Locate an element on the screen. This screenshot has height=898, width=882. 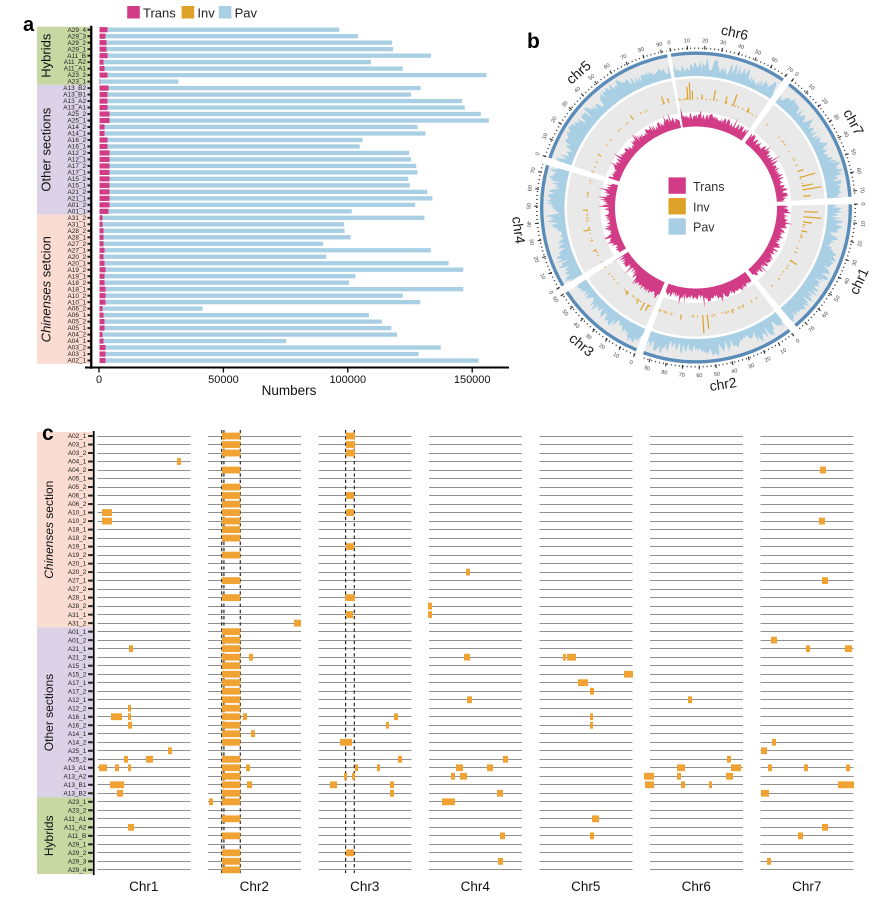
svg-text: chr2 is located at coordinates (723, 384).